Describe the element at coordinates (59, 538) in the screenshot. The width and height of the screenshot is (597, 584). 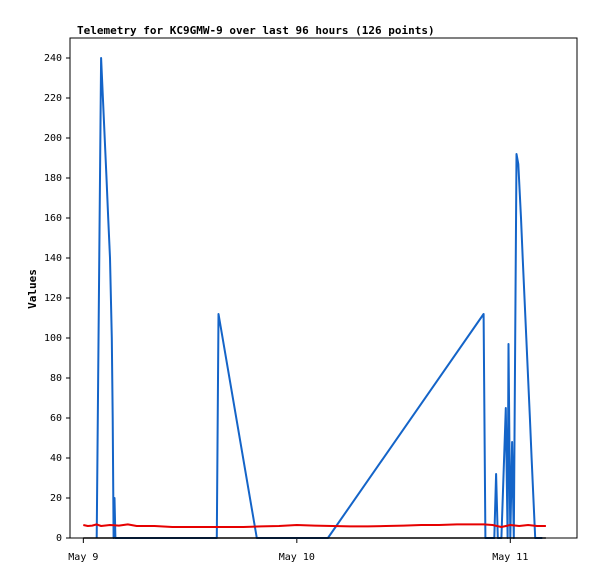
I see `y-tick-label: 0` at that location.